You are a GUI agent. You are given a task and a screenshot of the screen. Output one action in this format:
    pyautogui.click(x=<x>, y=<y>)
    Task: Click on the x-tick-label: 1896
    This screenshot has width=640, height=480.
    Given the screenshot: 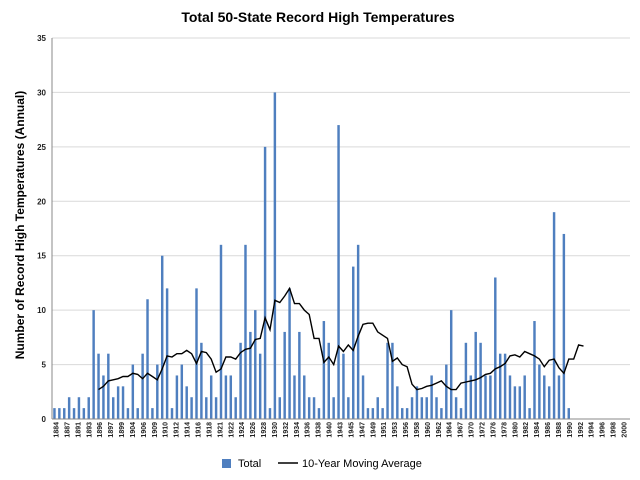 What is the action you would take?
    pyautogui.click(x=100, y=430)
    